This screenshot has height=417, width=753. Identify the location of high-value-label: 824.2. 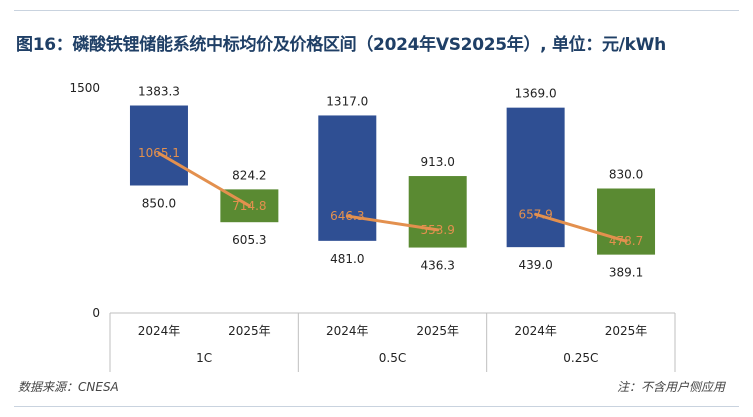
(249, 175).